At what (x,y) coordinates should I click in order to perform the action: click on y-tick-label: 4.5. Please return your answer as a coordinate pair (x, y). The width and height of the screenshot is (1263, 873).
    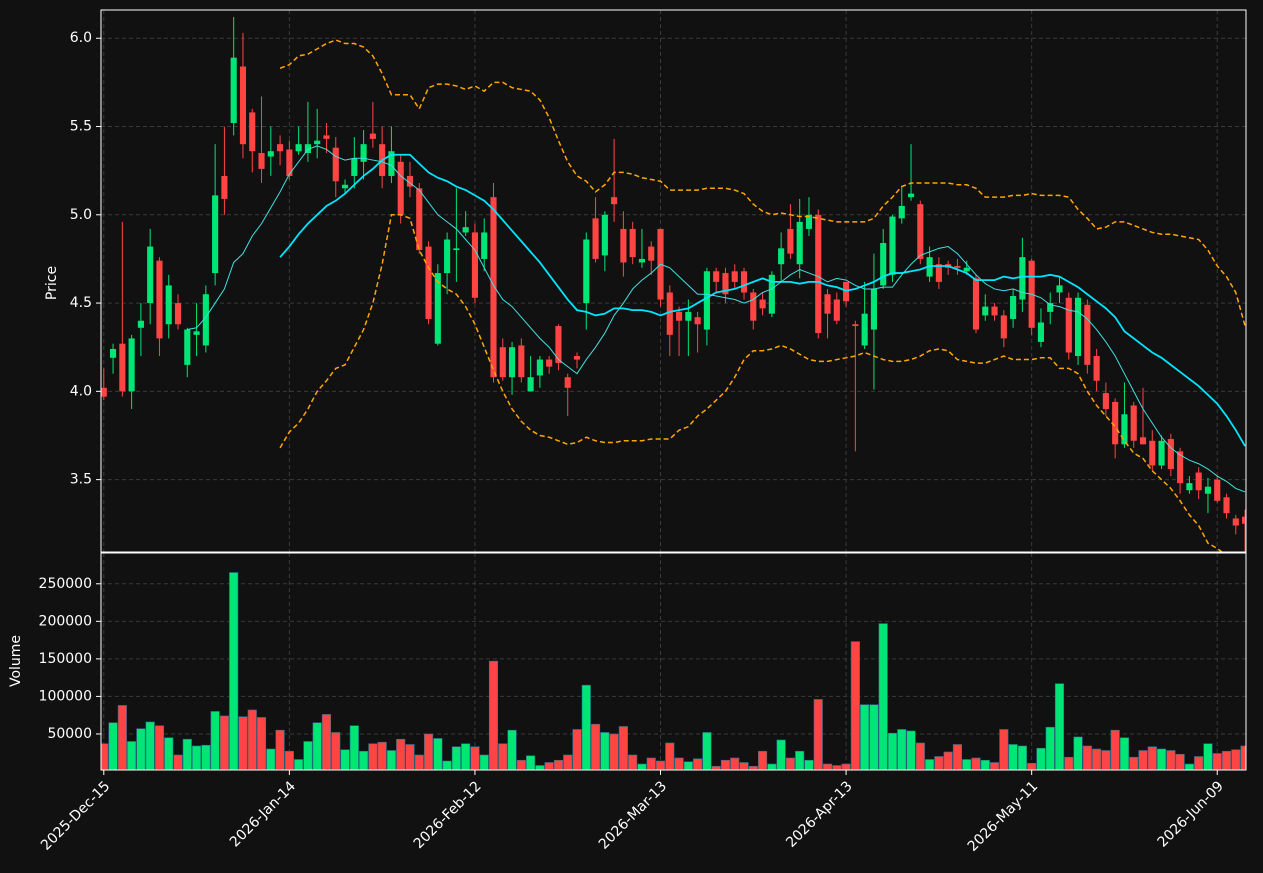
    Looking at the image, I should click on (81, 303).